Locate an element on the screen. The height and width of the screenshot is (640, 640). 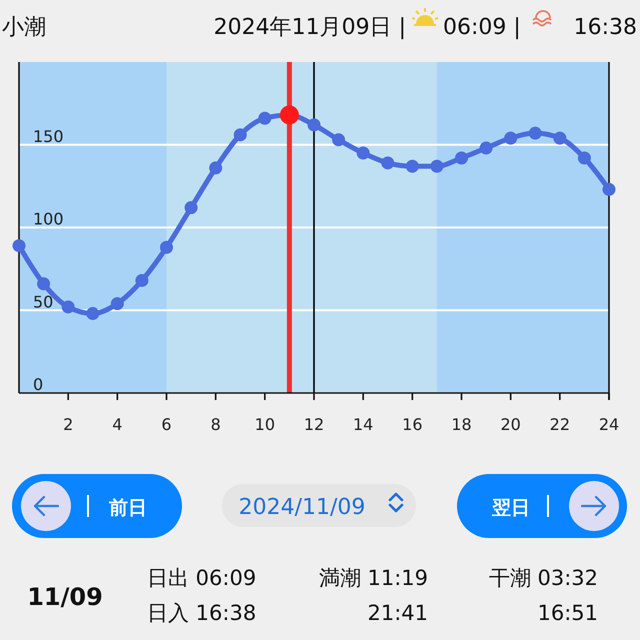
text: 06:09 | is located at coordinates (482, 27).